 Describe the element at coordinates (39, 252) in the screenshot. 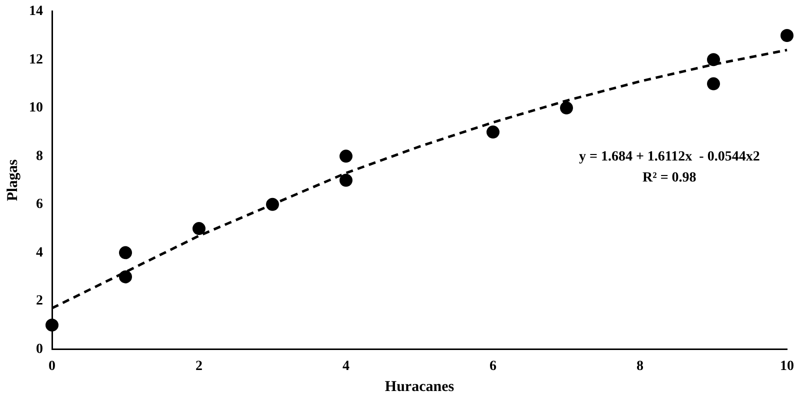

I see `y-tick-label: 4` at that location.